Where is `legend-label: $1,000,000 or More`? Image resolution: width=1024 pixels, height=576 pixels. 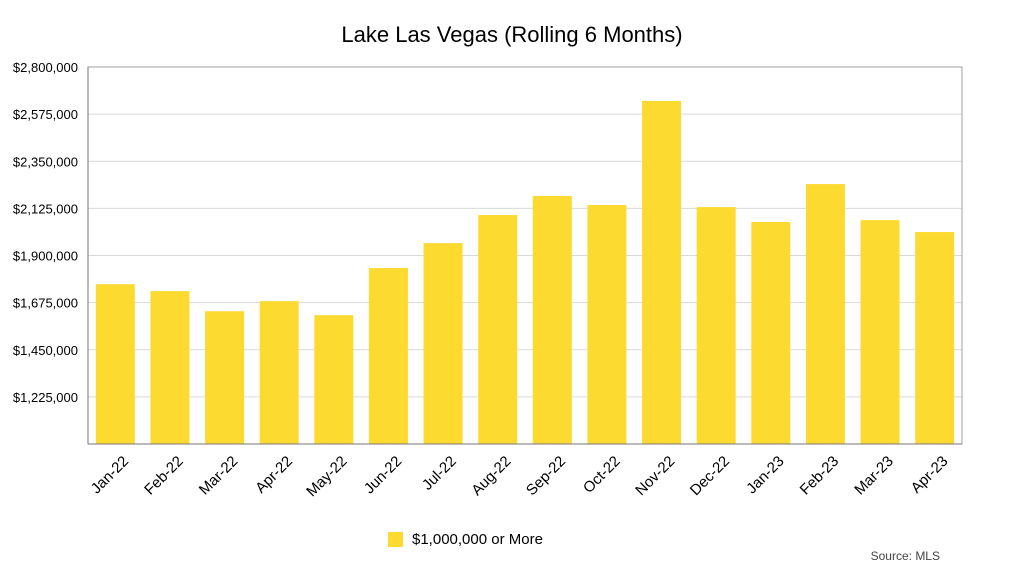 legend-label: $1,000,000 or More is located at coordinates (477, 539).